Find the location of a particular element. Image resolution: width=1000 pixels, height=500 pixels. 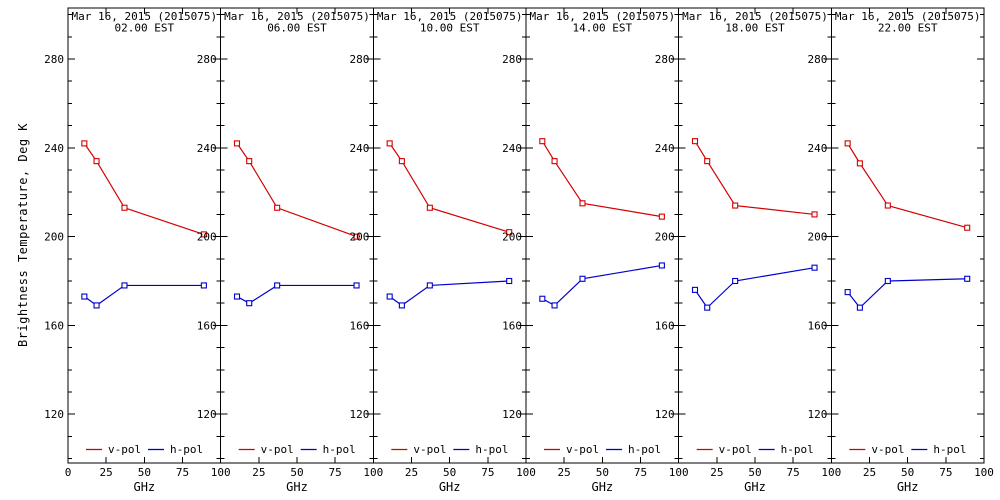

panel-subtitle: 14.00 EST is located at coordinates (603, 28).